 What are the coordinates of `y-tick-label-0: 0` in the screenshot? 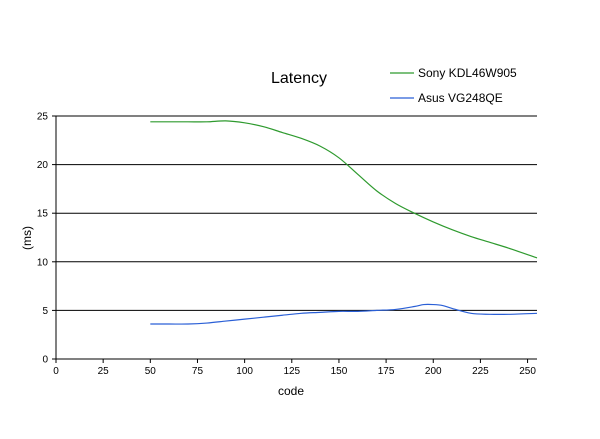 It's located at (45, 360).